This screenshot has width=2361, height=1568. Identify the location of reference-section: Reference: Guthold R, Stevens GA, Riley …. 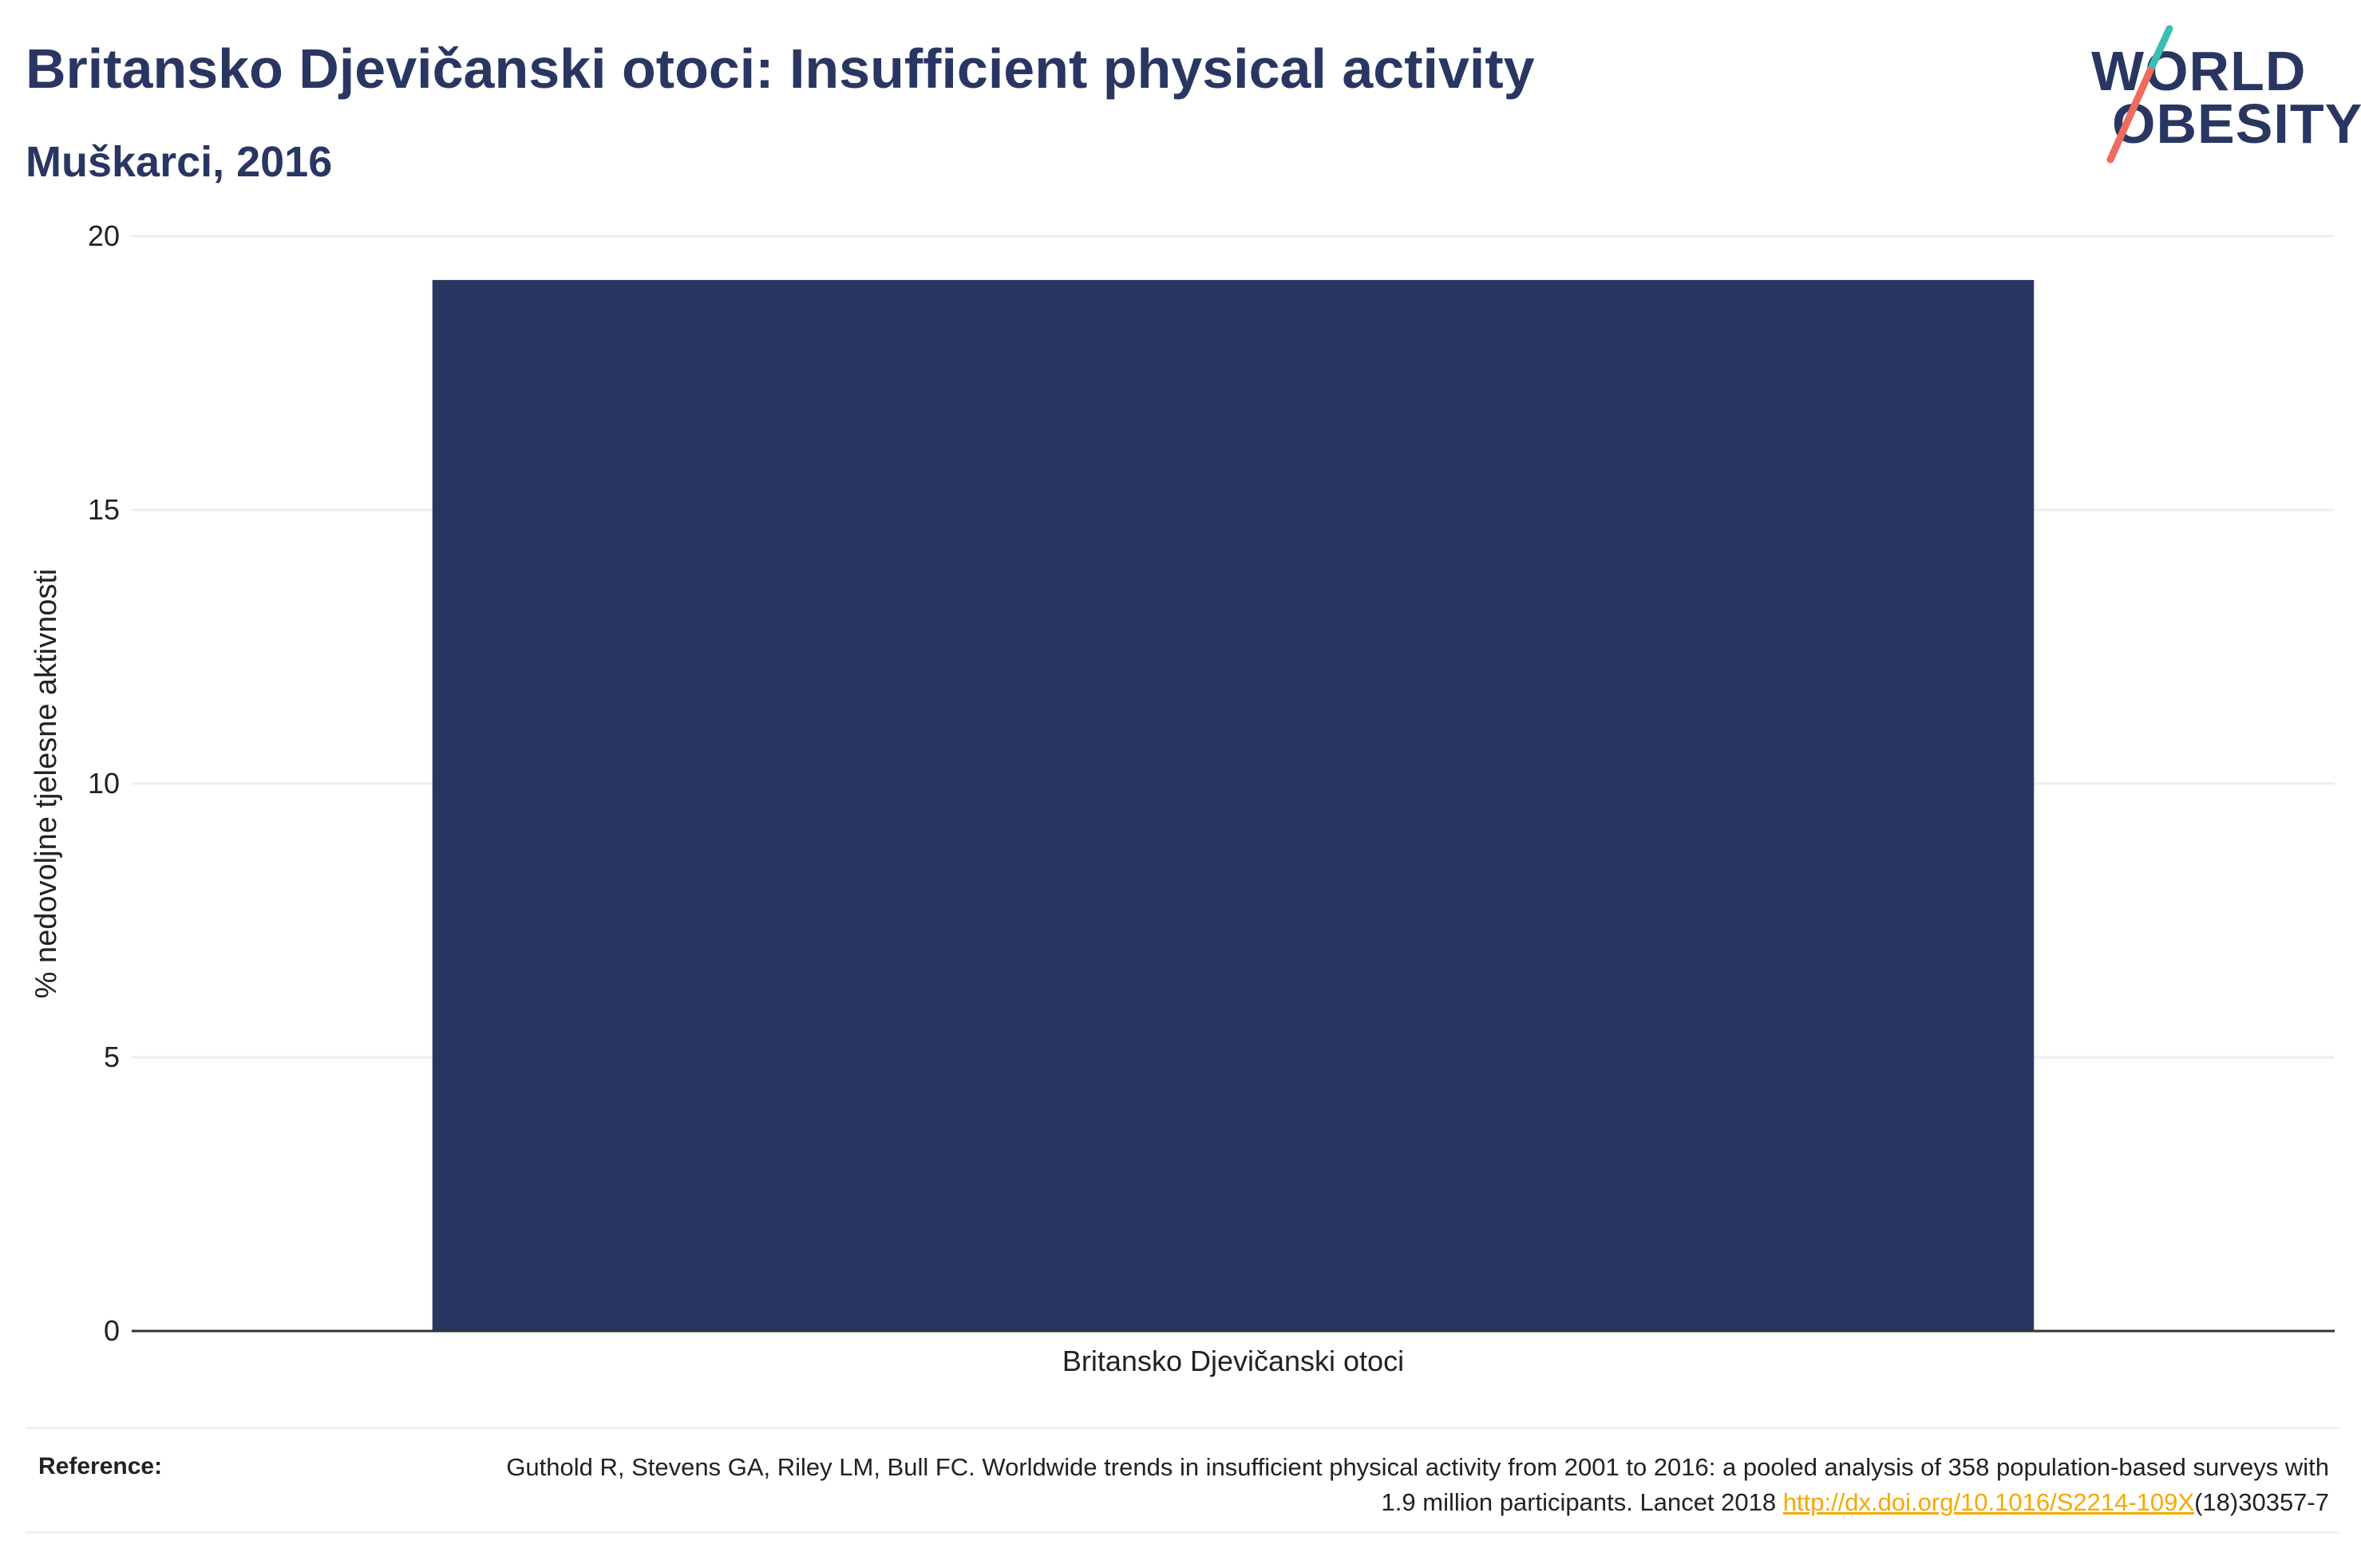
(1183, 1480).